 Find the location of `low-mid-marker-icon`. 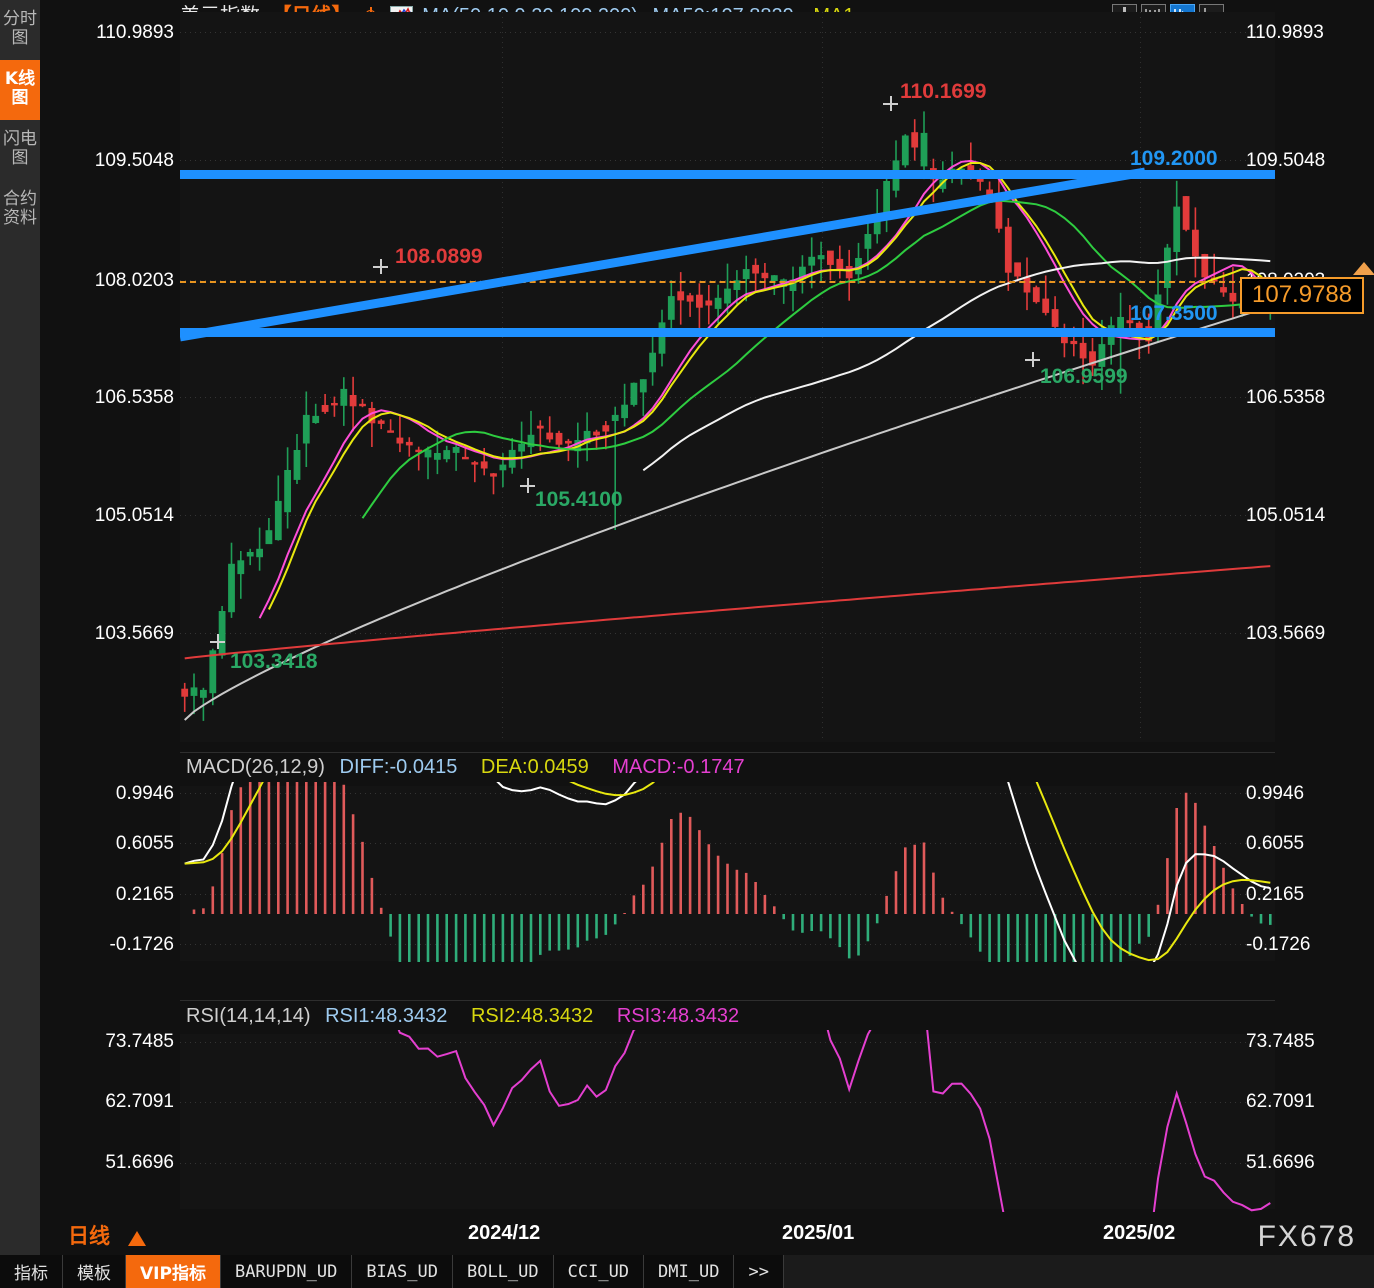

low-mid-marker-icon is located at coordinates (527, 485).